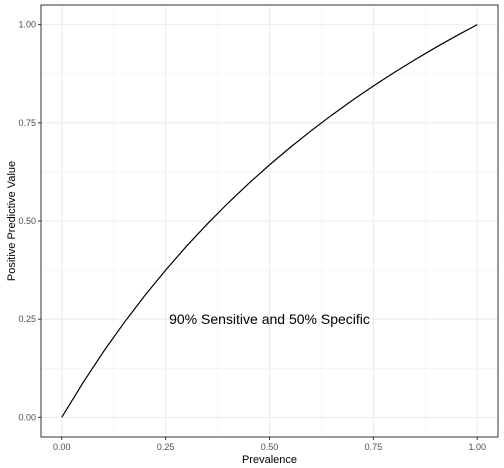 This screenshot has width=504, height=468. Describe the element at coordinates (27, 319) in the screenshot. I see `y-tick-label: 0.25` at that location.